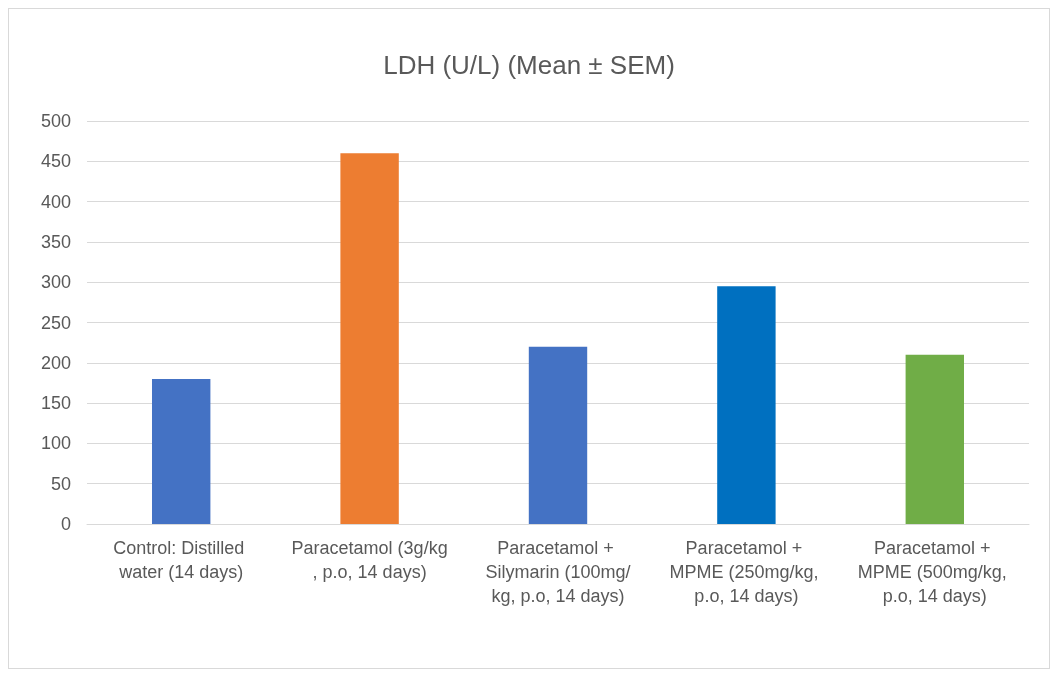 The image size is (1057, 675). Describe the element at coordinates (55, 121) in the screenshot. I see `y-tick-label: 500` at that location.